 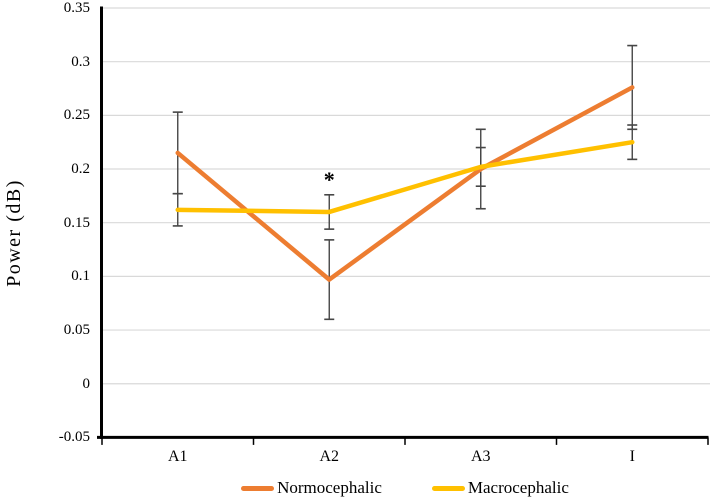 I want to click on y-tick-label: 0.2, so click(x=80, y=169).